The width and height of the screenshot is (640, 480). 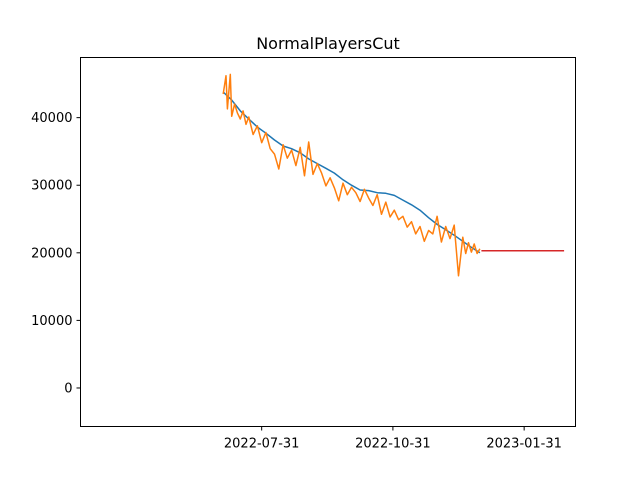 I want to click on chart-title: NormalPlayersCut, so click(x=328, y=43).